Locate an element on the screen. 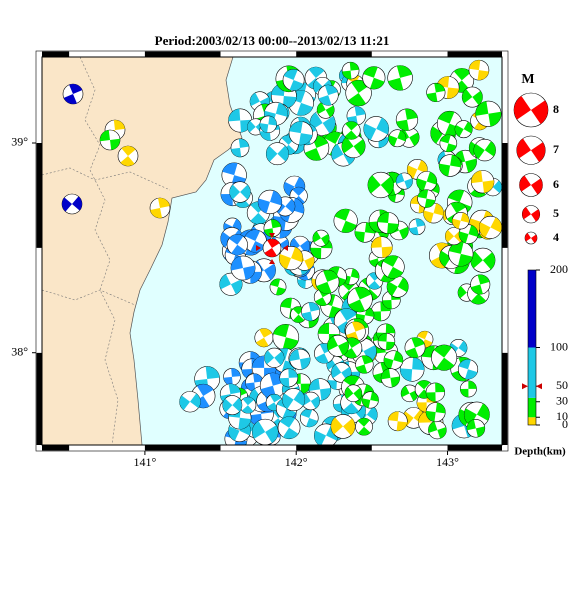 The height and width of the screenshot is (605, 585). x-tick-label: 143° is located at coordinates (447, 462).